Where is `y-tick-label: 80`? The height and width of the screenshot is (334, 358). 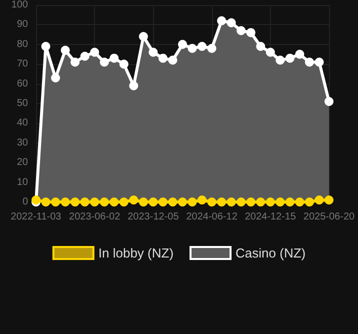
y-tick-label: 80 is located at coordinates (22, 44).